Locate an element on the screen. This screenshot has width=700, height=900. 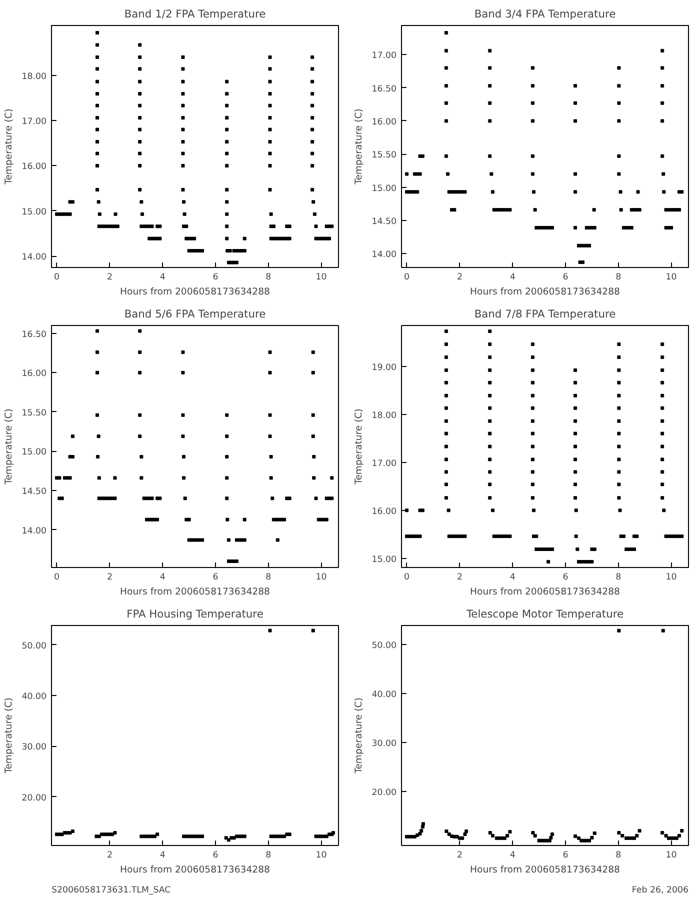
chart-title: FPA Housing Temperature is located at coordinates (195, 614).